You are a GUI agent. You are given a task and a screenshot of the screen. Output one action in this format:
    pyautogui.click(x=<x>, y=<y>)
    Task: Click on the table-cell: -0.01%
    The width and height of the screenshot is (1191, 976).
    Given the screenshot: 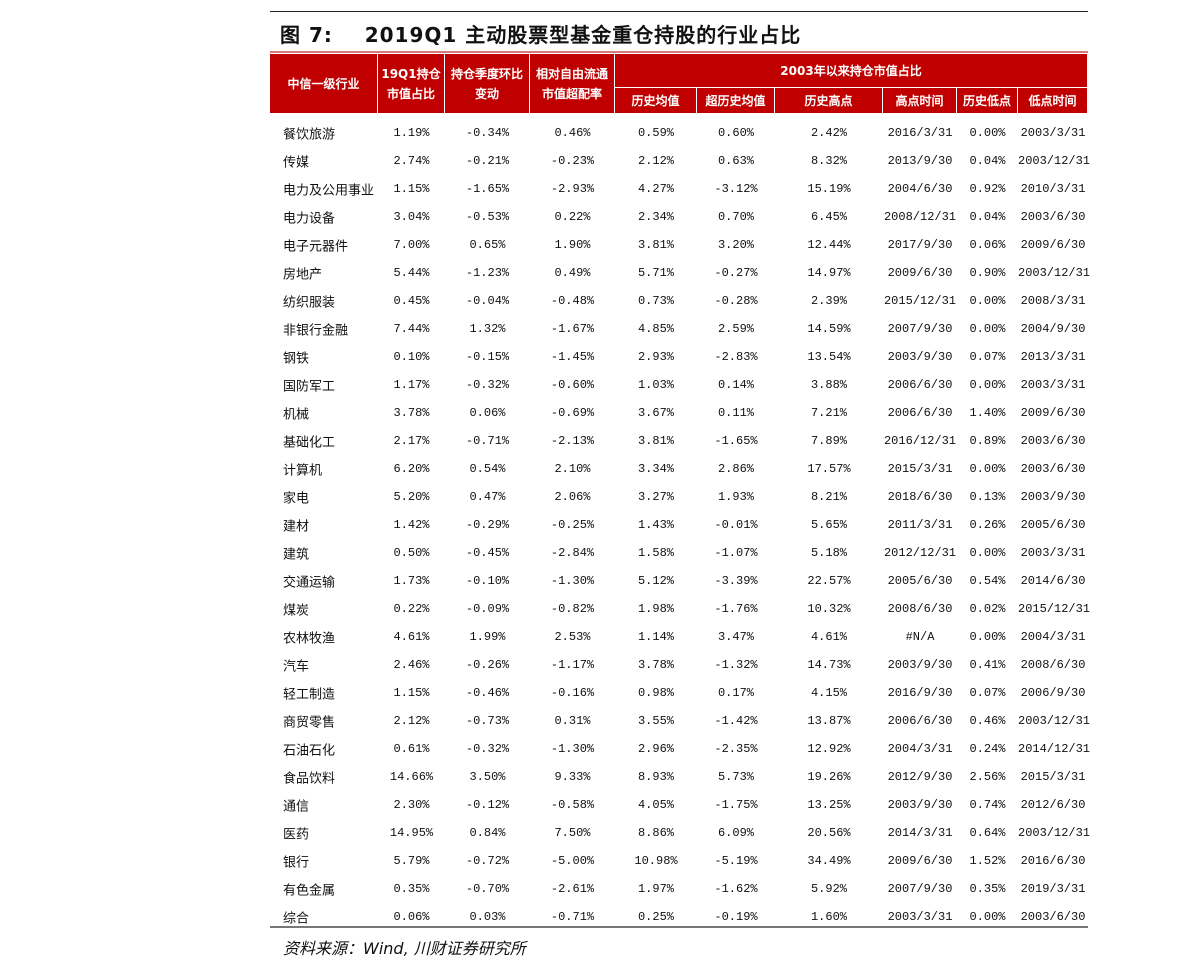 What is the action you would take?
    pyautogui.click(x=736, y=525)
    